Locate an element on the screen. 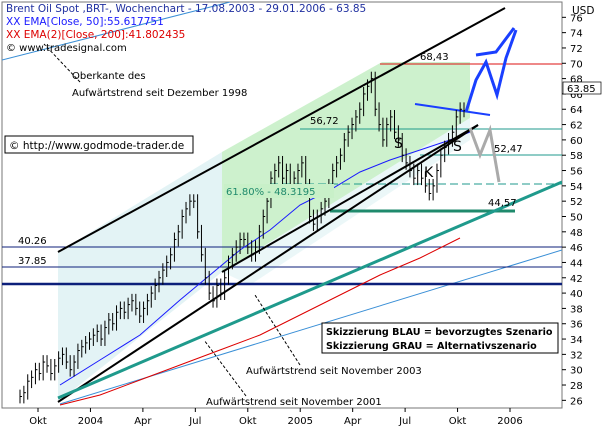  pattern-k: K is located at coordinates (429, 173).